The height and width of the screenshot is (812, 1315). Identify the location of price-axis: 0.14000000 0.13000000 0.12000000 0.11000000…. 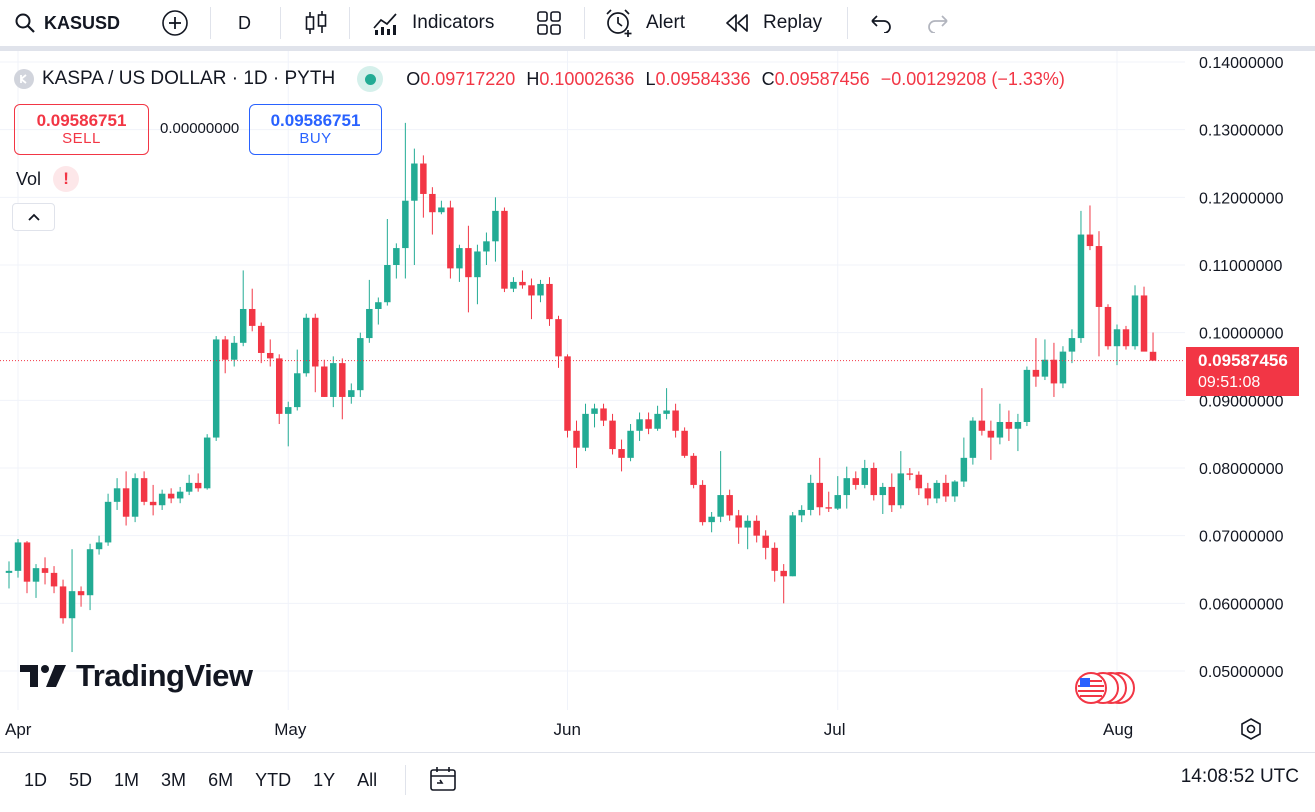
(1241, 368).